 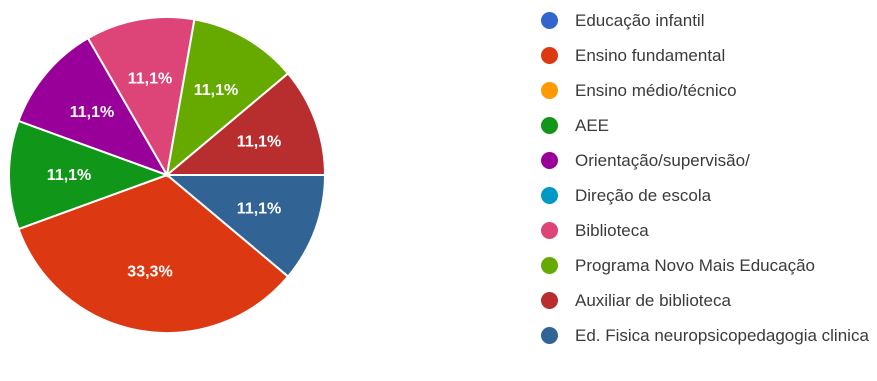 I want to click on slice-label-auxiliar-de-biblioteca: 11,1%, so click(x=259, y=141).